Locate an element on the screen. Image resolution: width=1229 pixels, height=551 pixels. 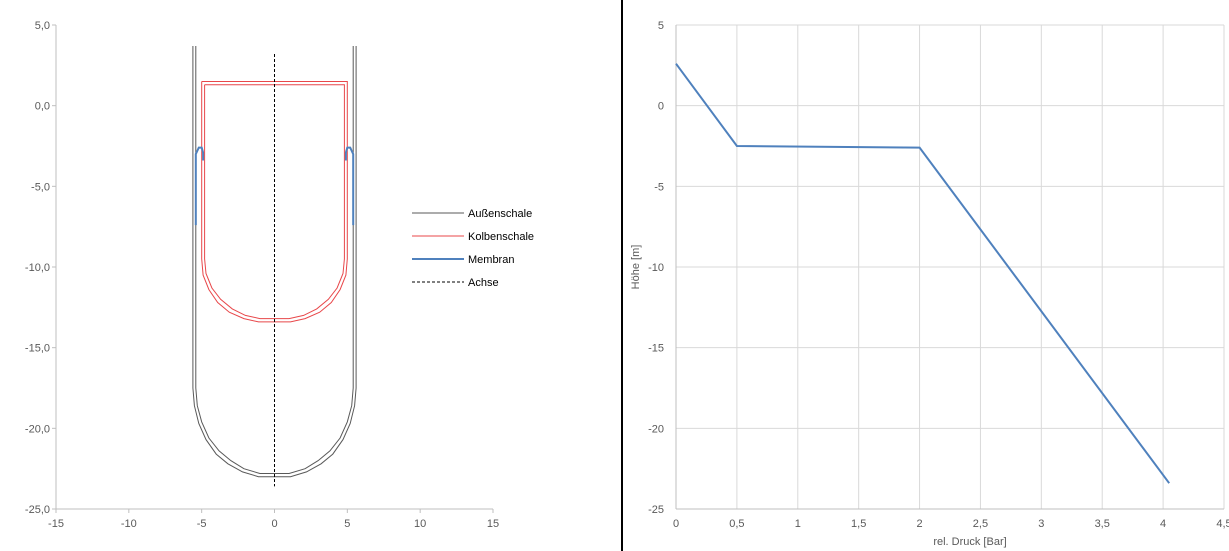
y-axis-title: Höhe [m] is located at coordinates (636, 267).